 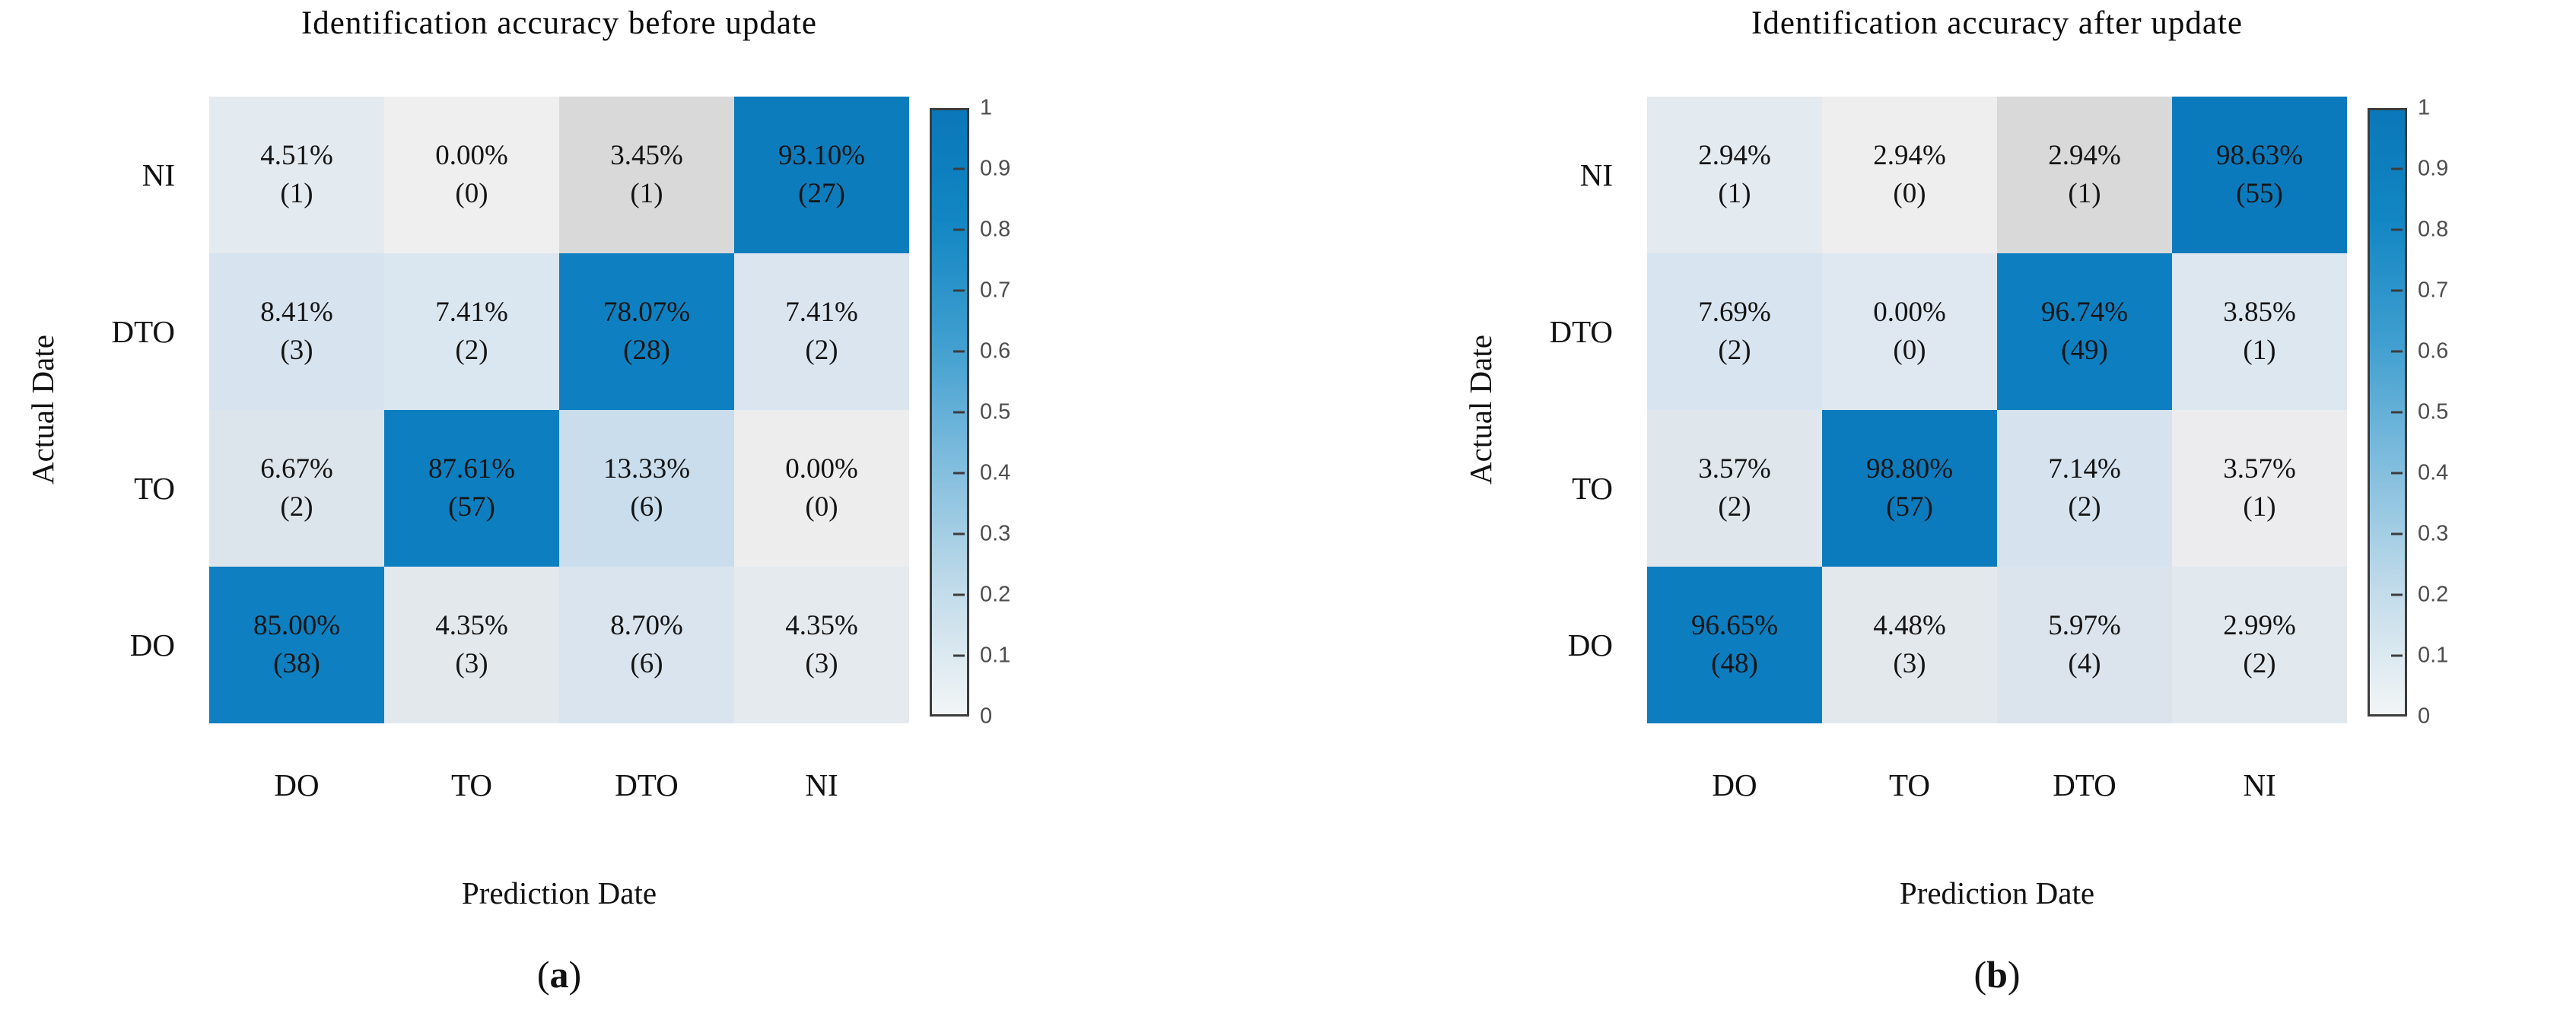 I want to click on cell-percent: 7.69%, so click(x=1734, y=312).